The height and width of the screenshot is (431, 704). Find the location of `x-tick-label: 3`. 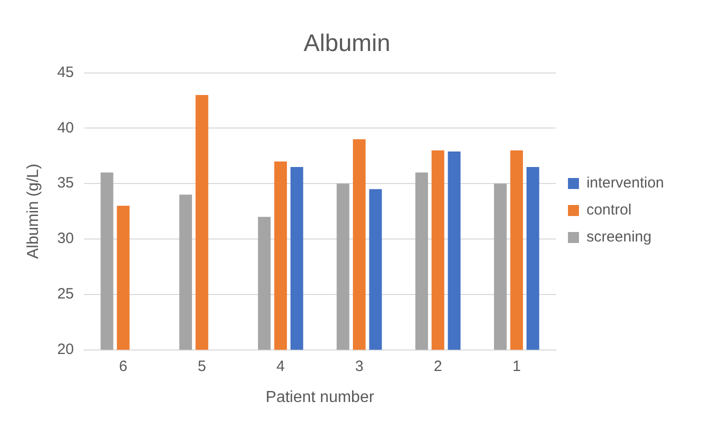

x-tick-label: 3 is located at coordinates (359, 366).